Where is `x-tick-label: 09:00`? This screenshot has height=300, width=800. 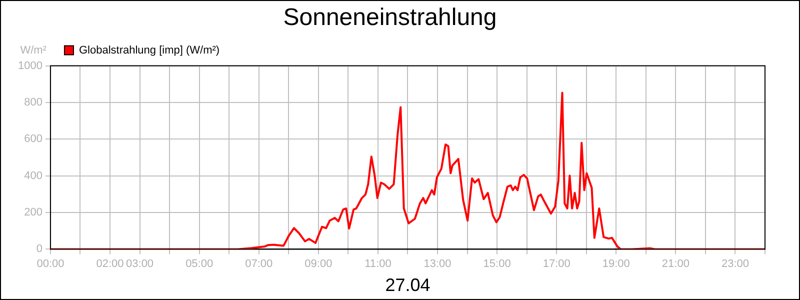 x-tick-label: 09:00 is located at coordinates (318, 264).